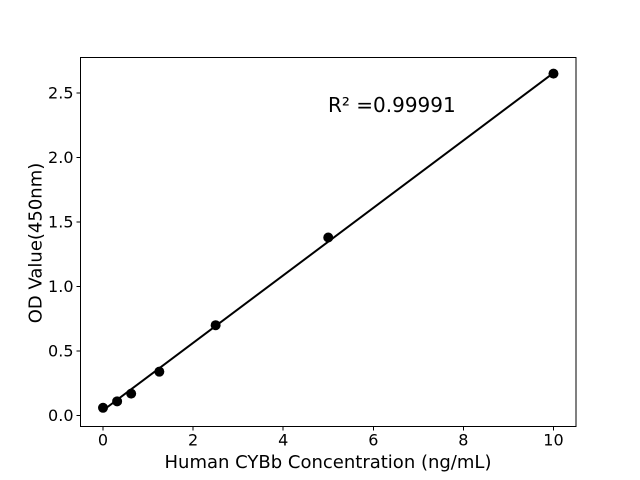 The image size is (640, 480). What do you see at coordinates (463, 440) in the screenshot?
I see `x-tick-label: 8` at bounding box center [463, 440].